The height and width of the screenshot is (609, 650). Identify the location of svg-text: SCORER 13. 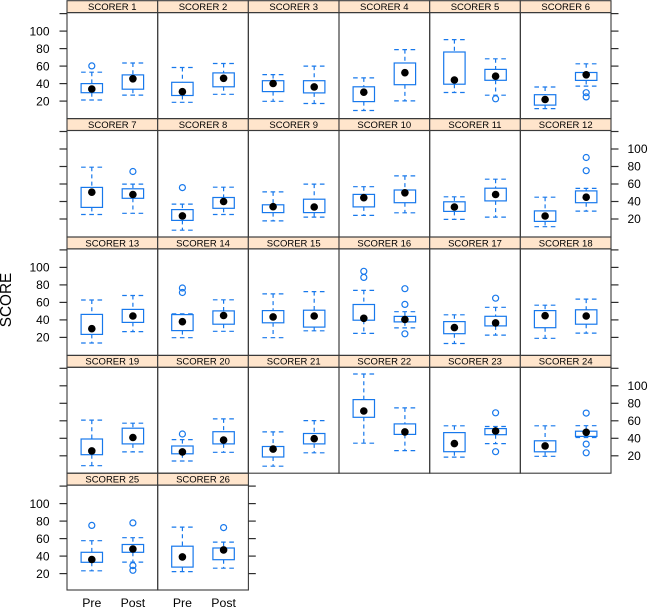
(112, 243).